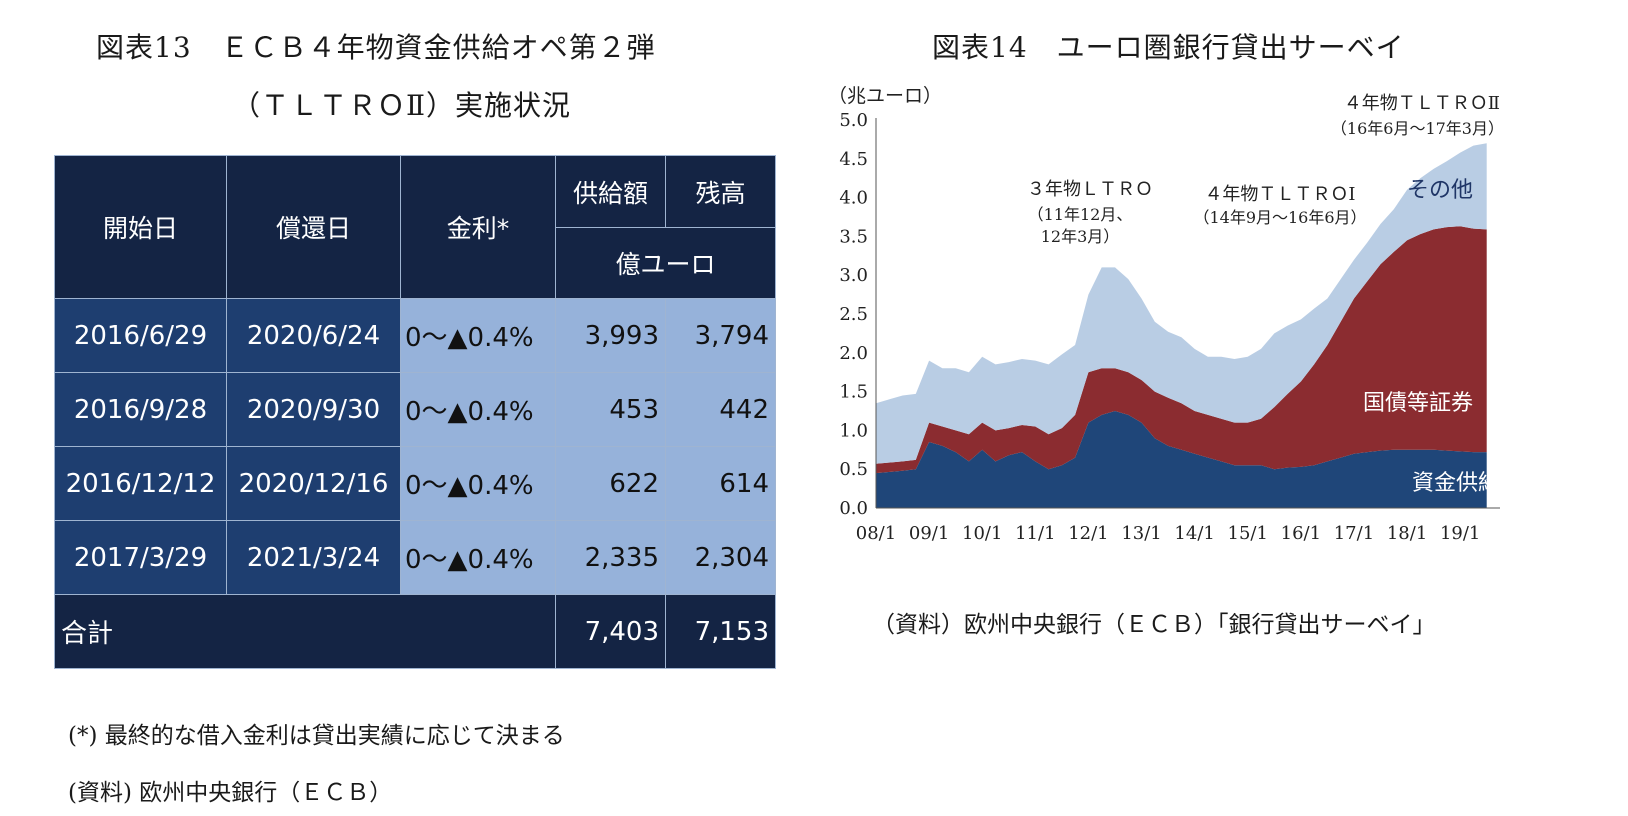 The height and width of the screenshot is (816, 1628). Describe the element at coordinates (140, 227) in the screenshot. I see `header-start-date: 開始日` at that location.